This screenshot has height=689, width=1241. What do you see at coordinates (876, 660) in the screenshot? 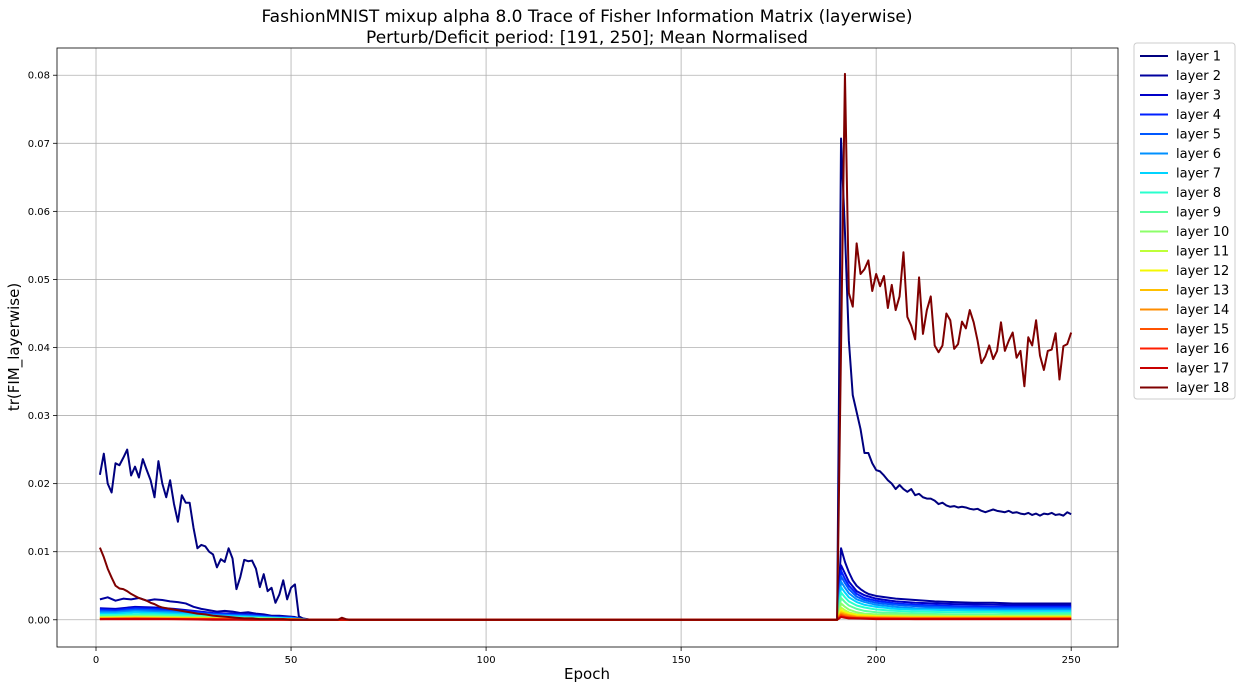
I see `x-tick-label: 200` at bounding box center [876, 660].